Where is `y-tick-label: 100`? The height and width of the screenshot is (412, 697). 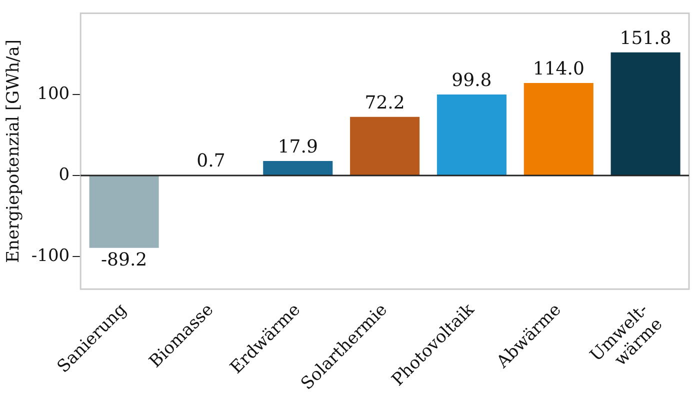 y-tick-label: 100 is located at coordinates (53, 94).